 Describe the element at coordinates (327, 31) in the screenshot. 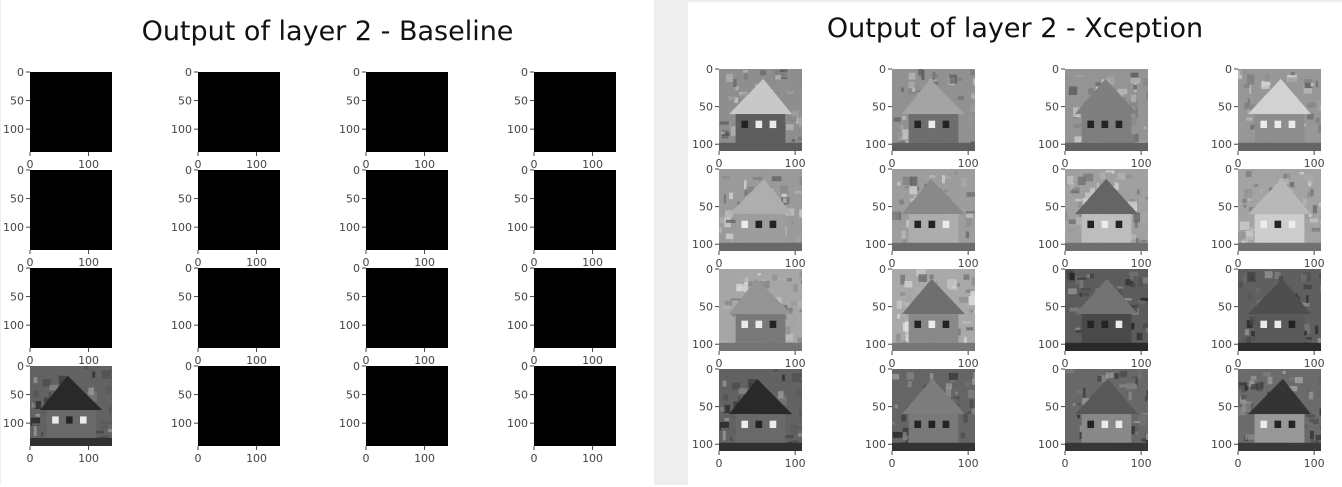

I see `baseline-figure-title: Output of layer 2 - Baseline` at that location.